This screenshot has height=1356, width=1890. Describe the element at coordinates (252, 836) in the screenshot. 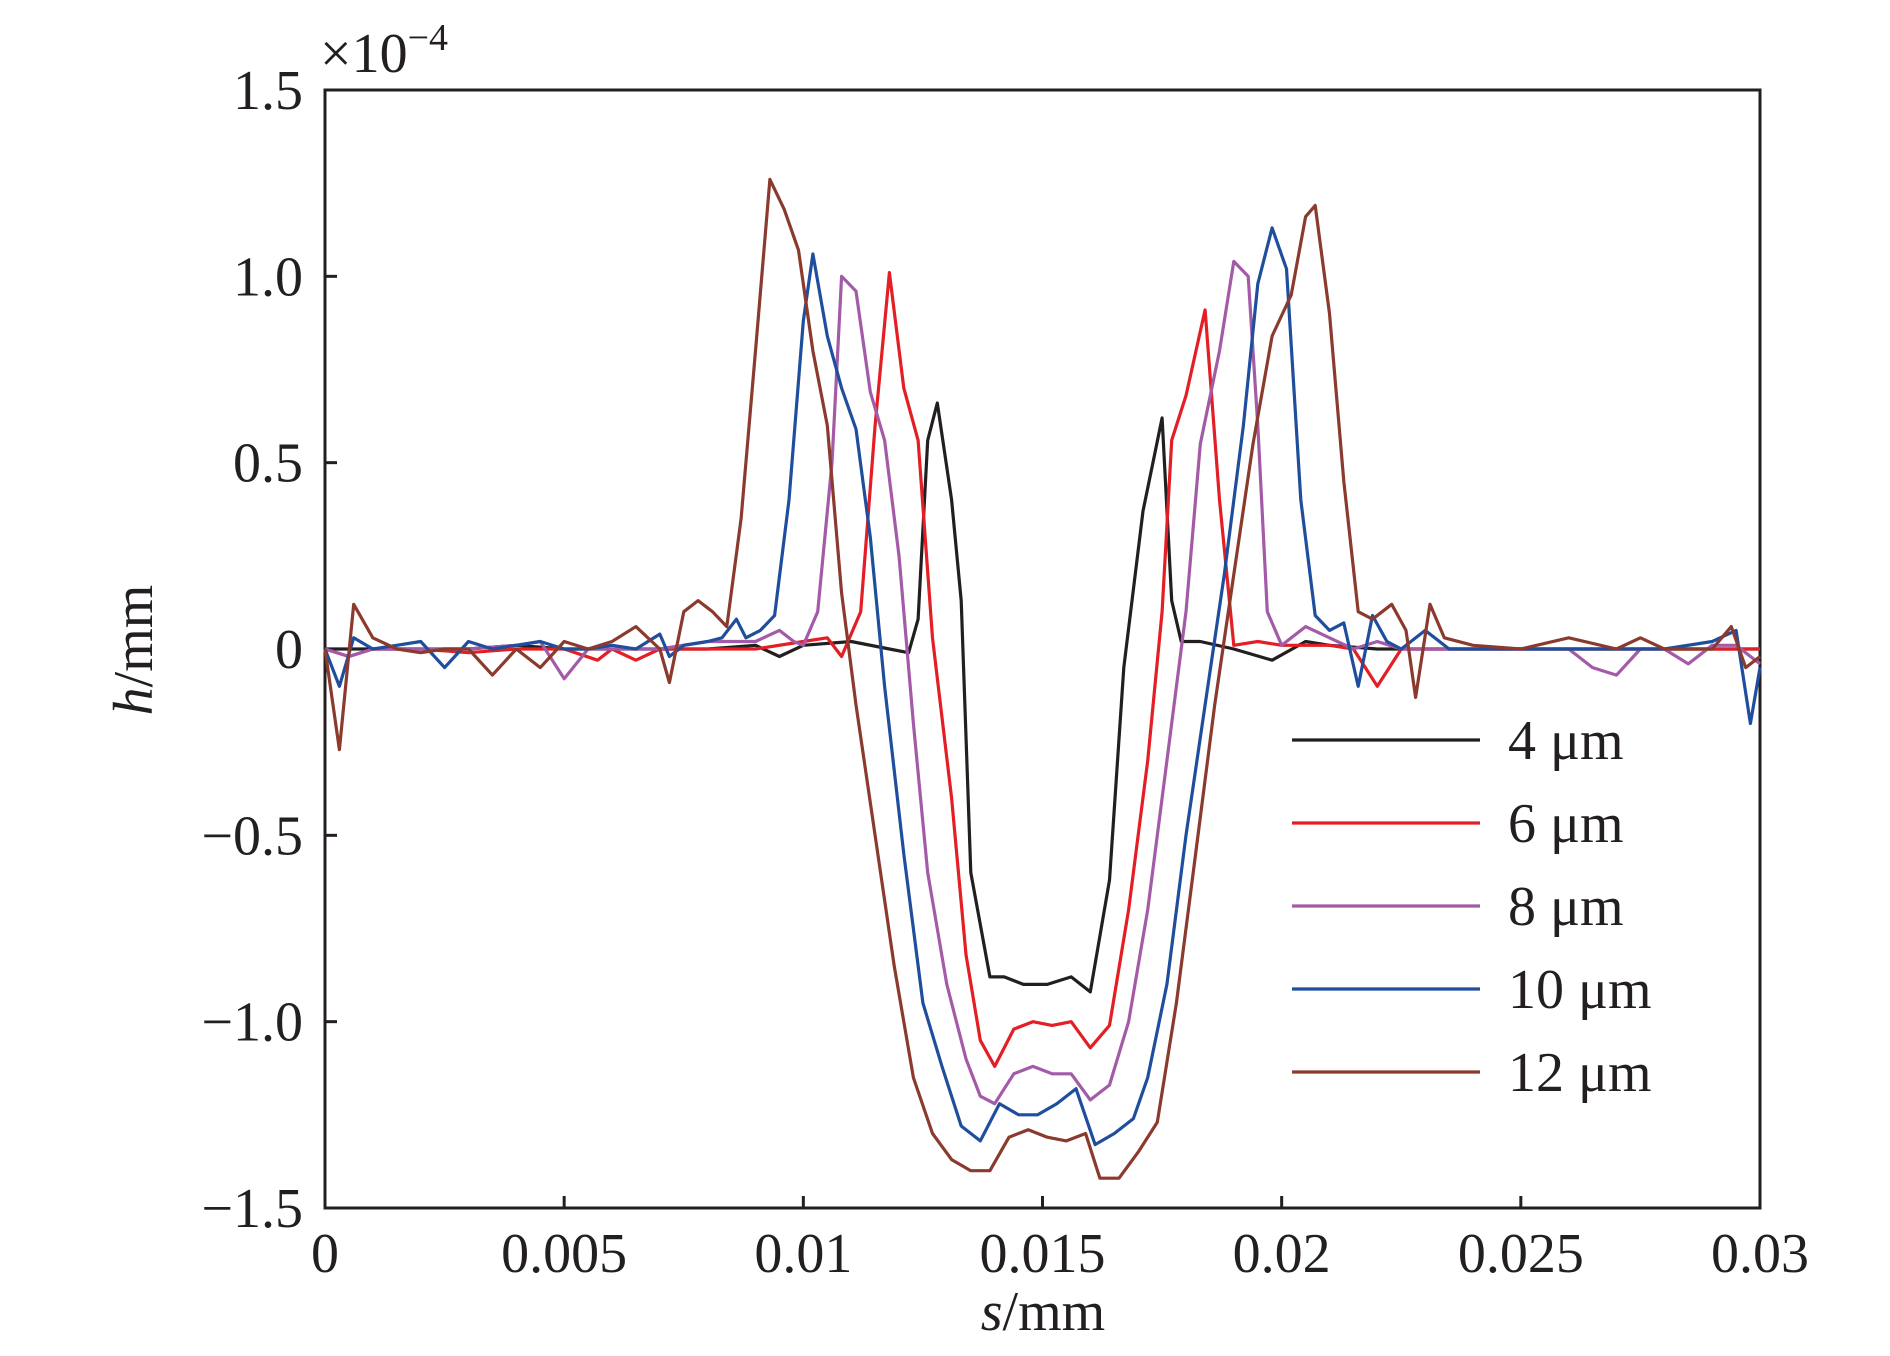

I see `y-tick-label: −0.5` at that location.